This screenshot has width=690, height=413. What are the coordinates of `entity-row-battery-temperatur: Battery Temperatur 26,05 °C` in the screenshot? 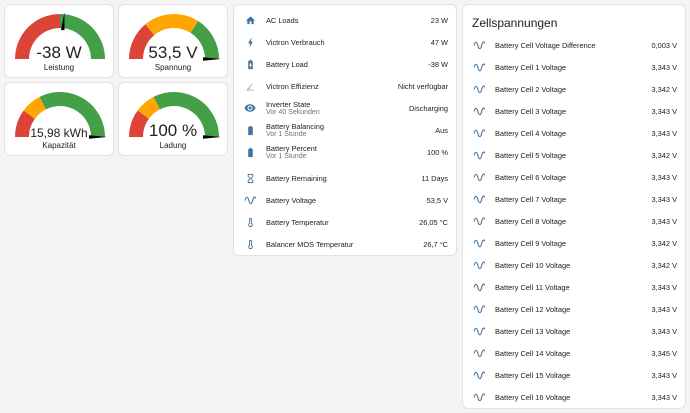 It's located at (345, 222).